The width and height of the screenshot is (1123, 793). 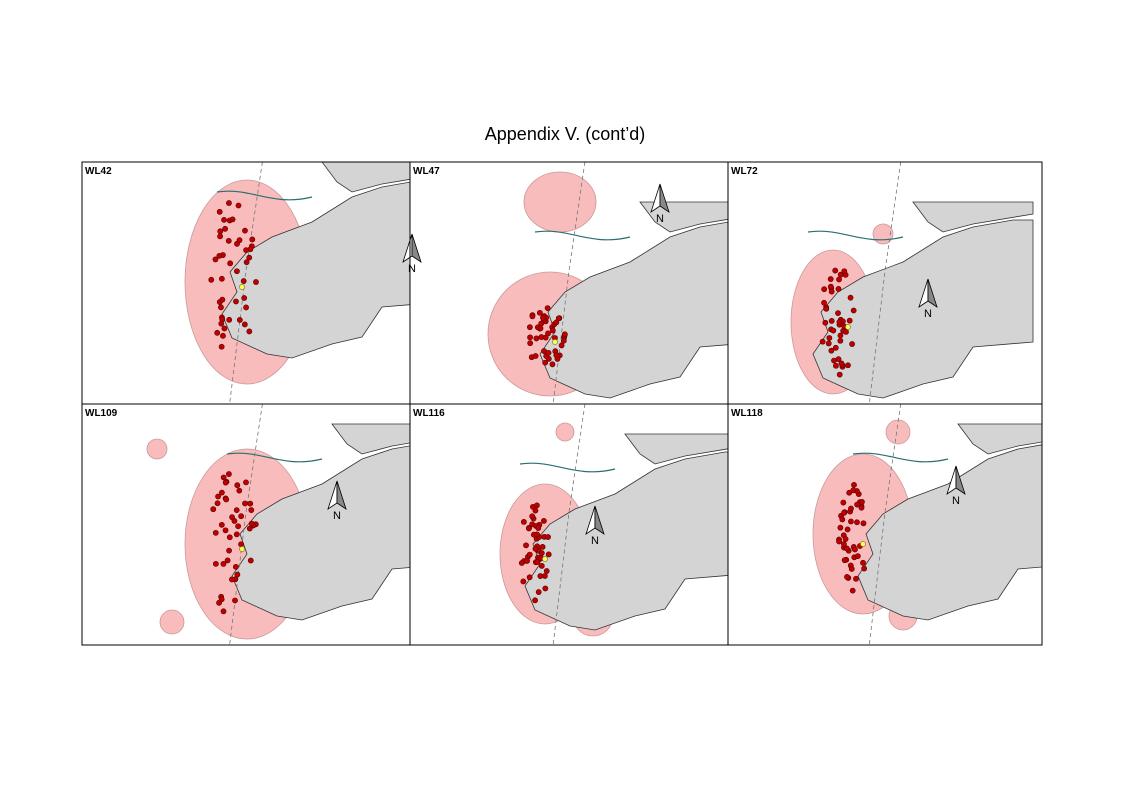 I want to click on panel-label: WL109, so click(x=101, y=413).